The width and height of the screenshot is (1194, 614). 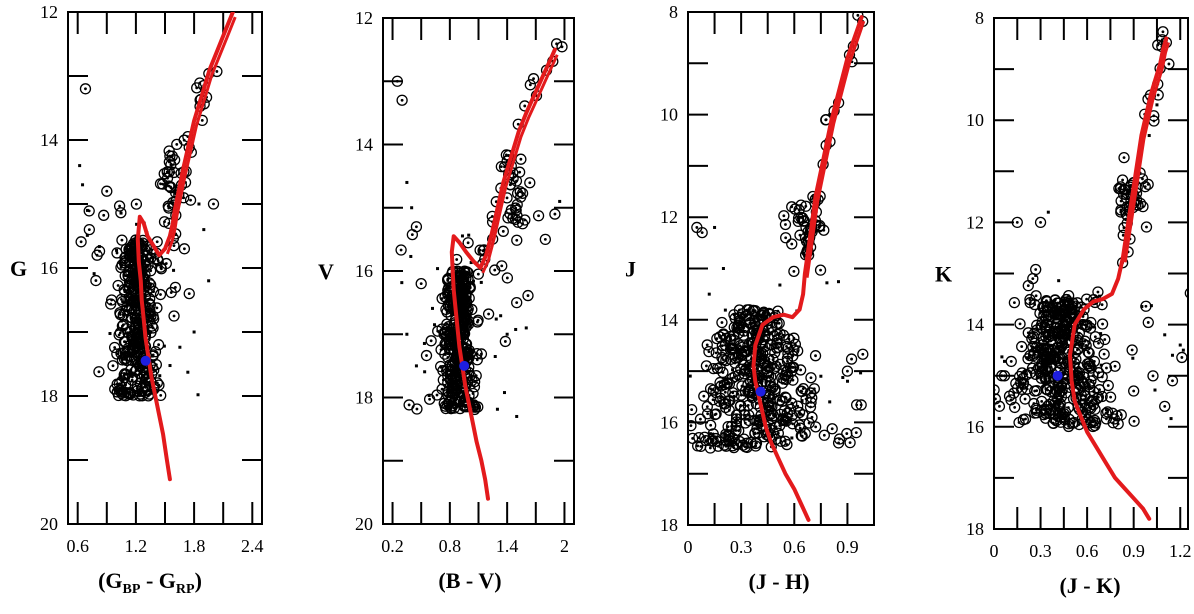 I want to click on blue-marker, so click(x=464, y=365).